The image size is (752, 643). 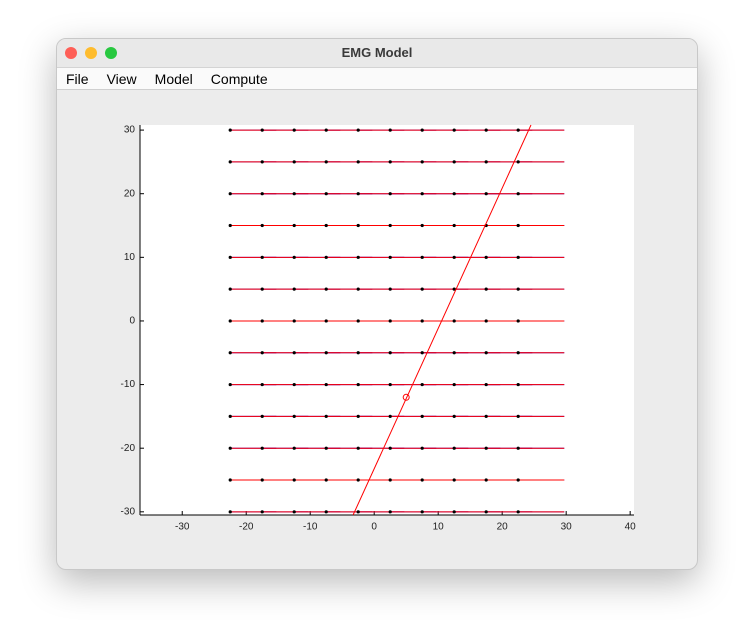 I want to click on minimize-button, so click(x=91, y=53).